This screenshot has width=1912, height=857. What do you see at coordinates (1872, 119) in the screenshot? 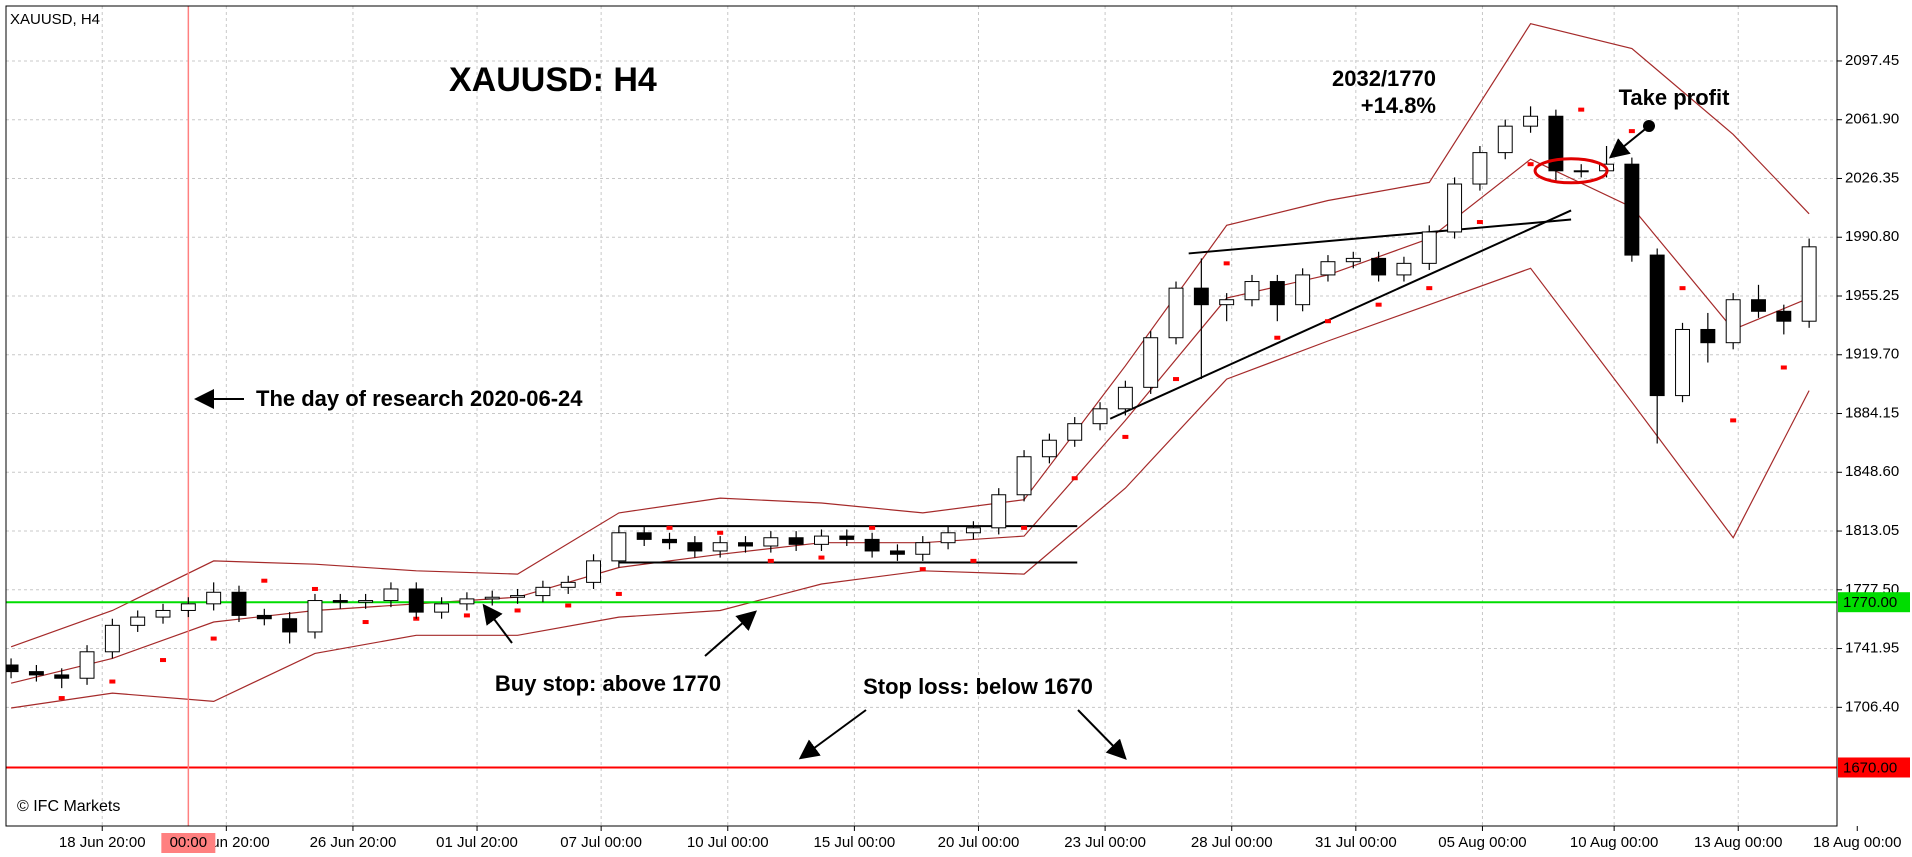
I see `y-tick-label: 2061.90` at bounding box center [1872, 119].